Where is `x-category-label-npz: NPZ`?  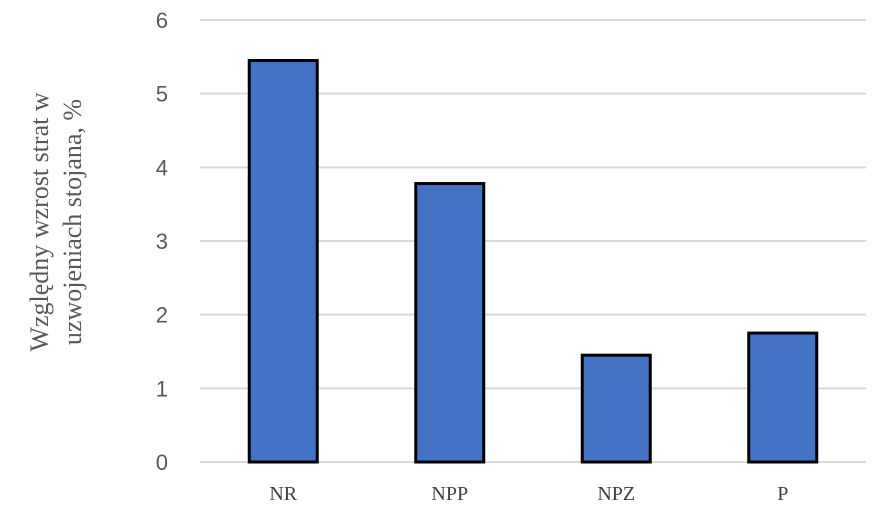
x-category-label-npz: NPZ is located at coordinates (616, 494).